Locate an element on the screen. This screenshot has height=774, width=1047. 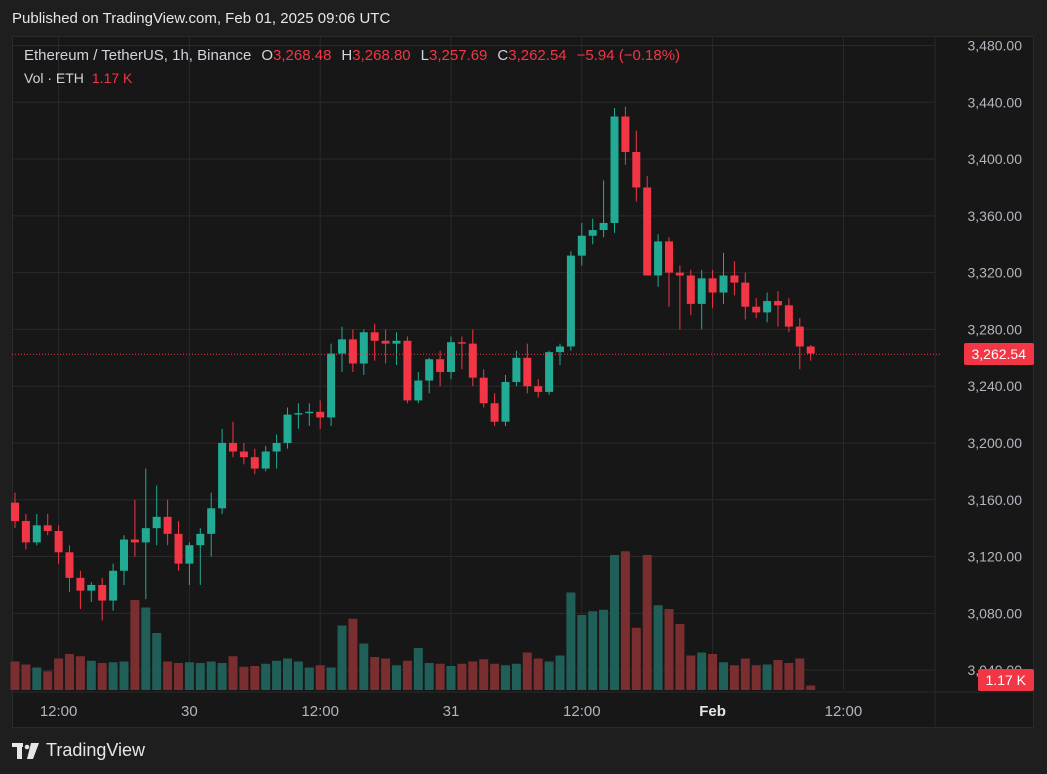
y-tick-label: 3,480.00 is located at coordinates (995, 46).